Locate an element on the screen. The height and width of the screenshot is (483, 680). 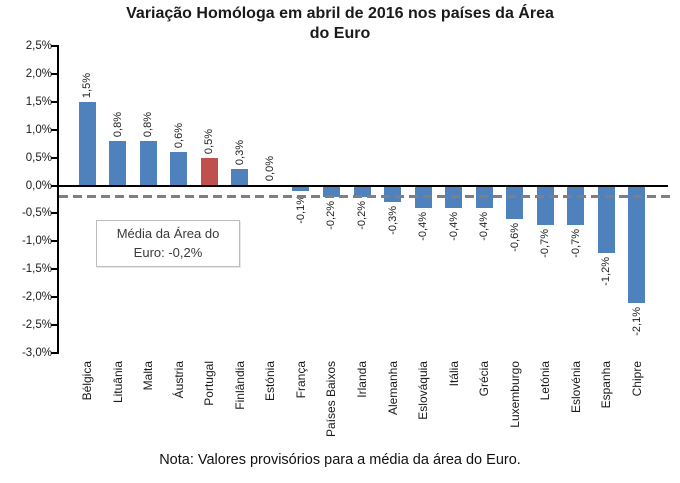
euro-average-dashed-line is located at coordinates (365, 197).